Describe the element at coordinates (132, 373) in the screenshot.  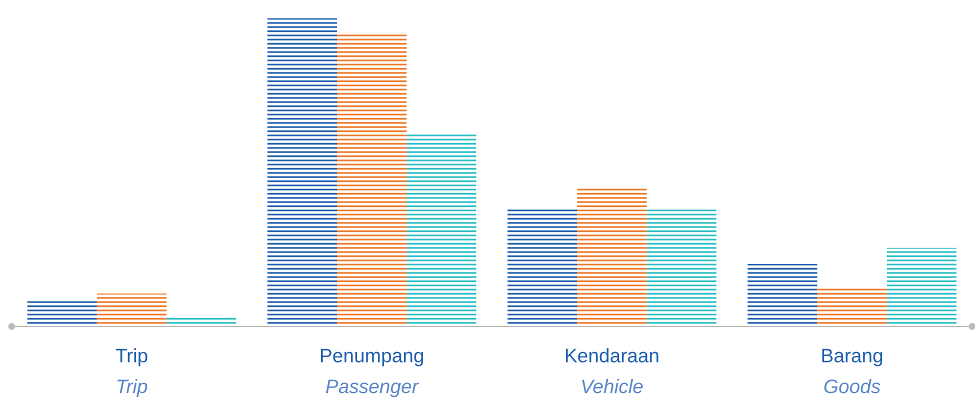
I see `x-tick-label: Trip Trip` at that location.